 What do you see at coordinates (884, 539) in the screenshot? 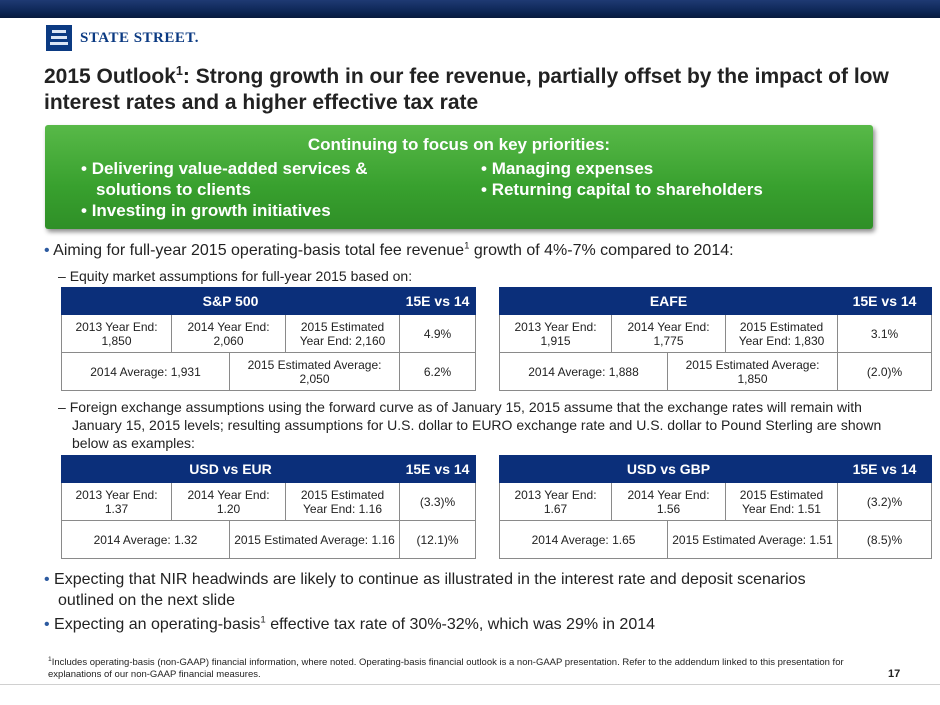
I see `table-value: (8.5)%` at bounding box center [884, 539].